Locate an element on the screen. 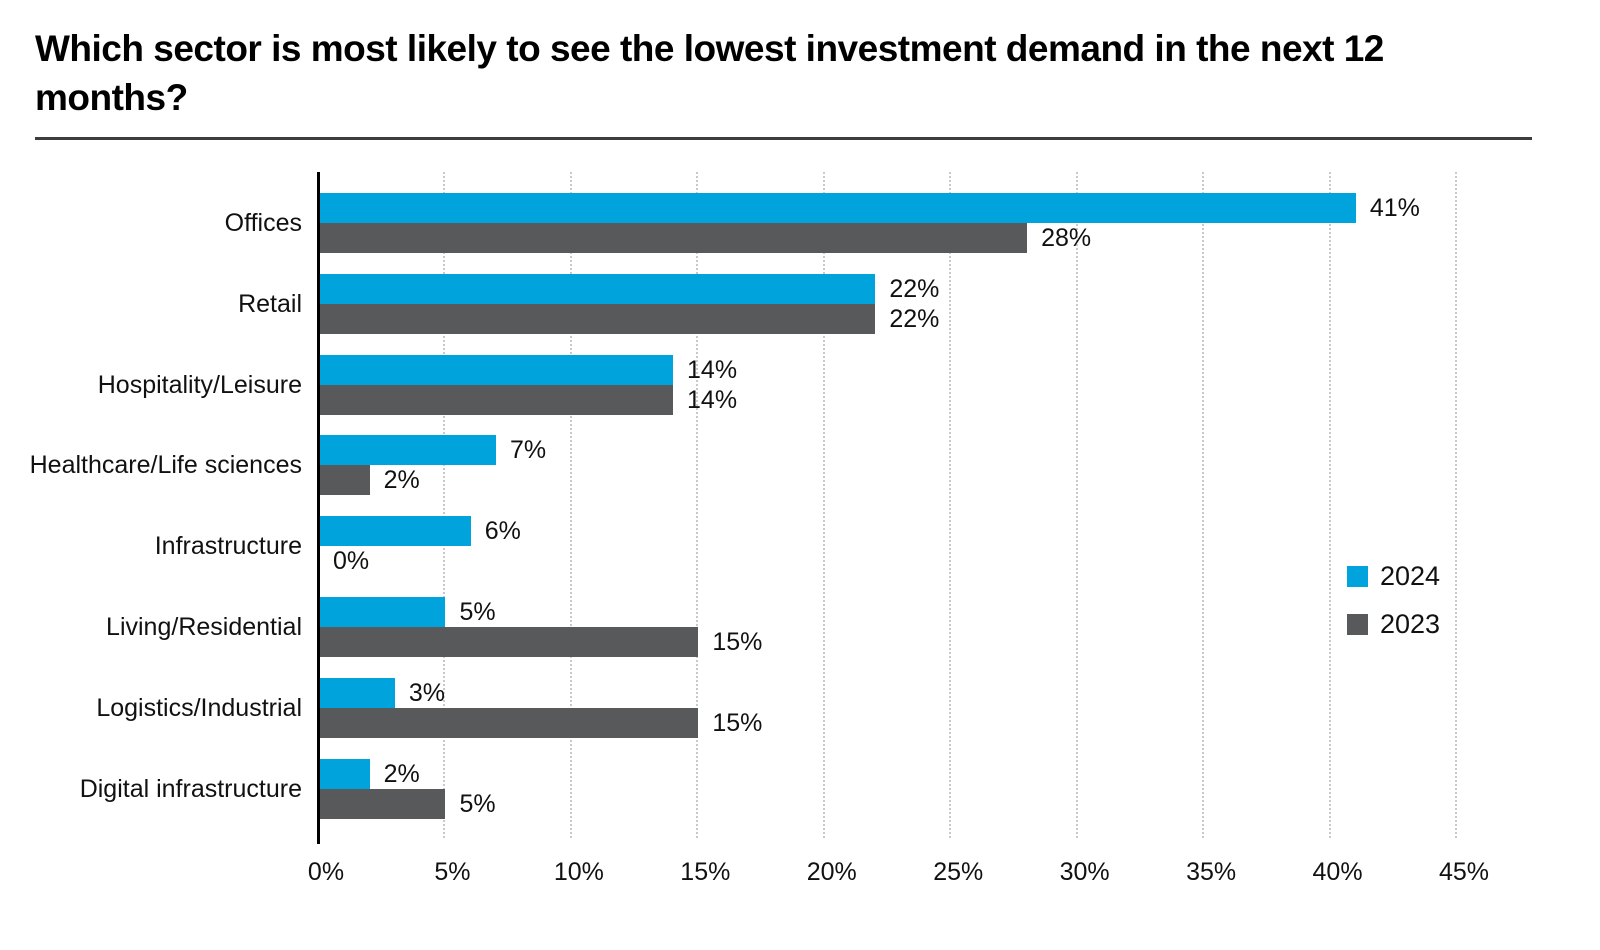  value-label-2023: 28% is located at coordinates (1066, 238).